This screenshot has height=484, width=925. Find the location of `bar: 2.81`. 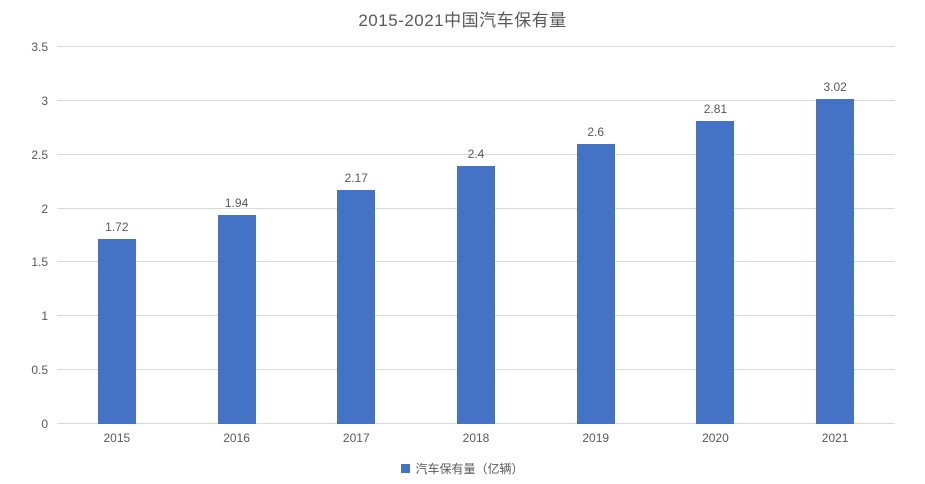

bar: 2.81 is located at coordinates (715, 263).